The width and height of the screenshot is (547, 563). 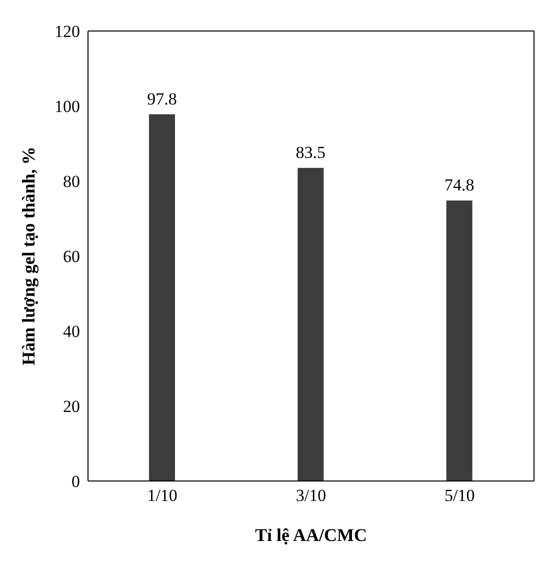 What do you see at coordinates (67, 106) in the screenshot?
I see `y-tick-label: 100` at bounding box center [67, 106].